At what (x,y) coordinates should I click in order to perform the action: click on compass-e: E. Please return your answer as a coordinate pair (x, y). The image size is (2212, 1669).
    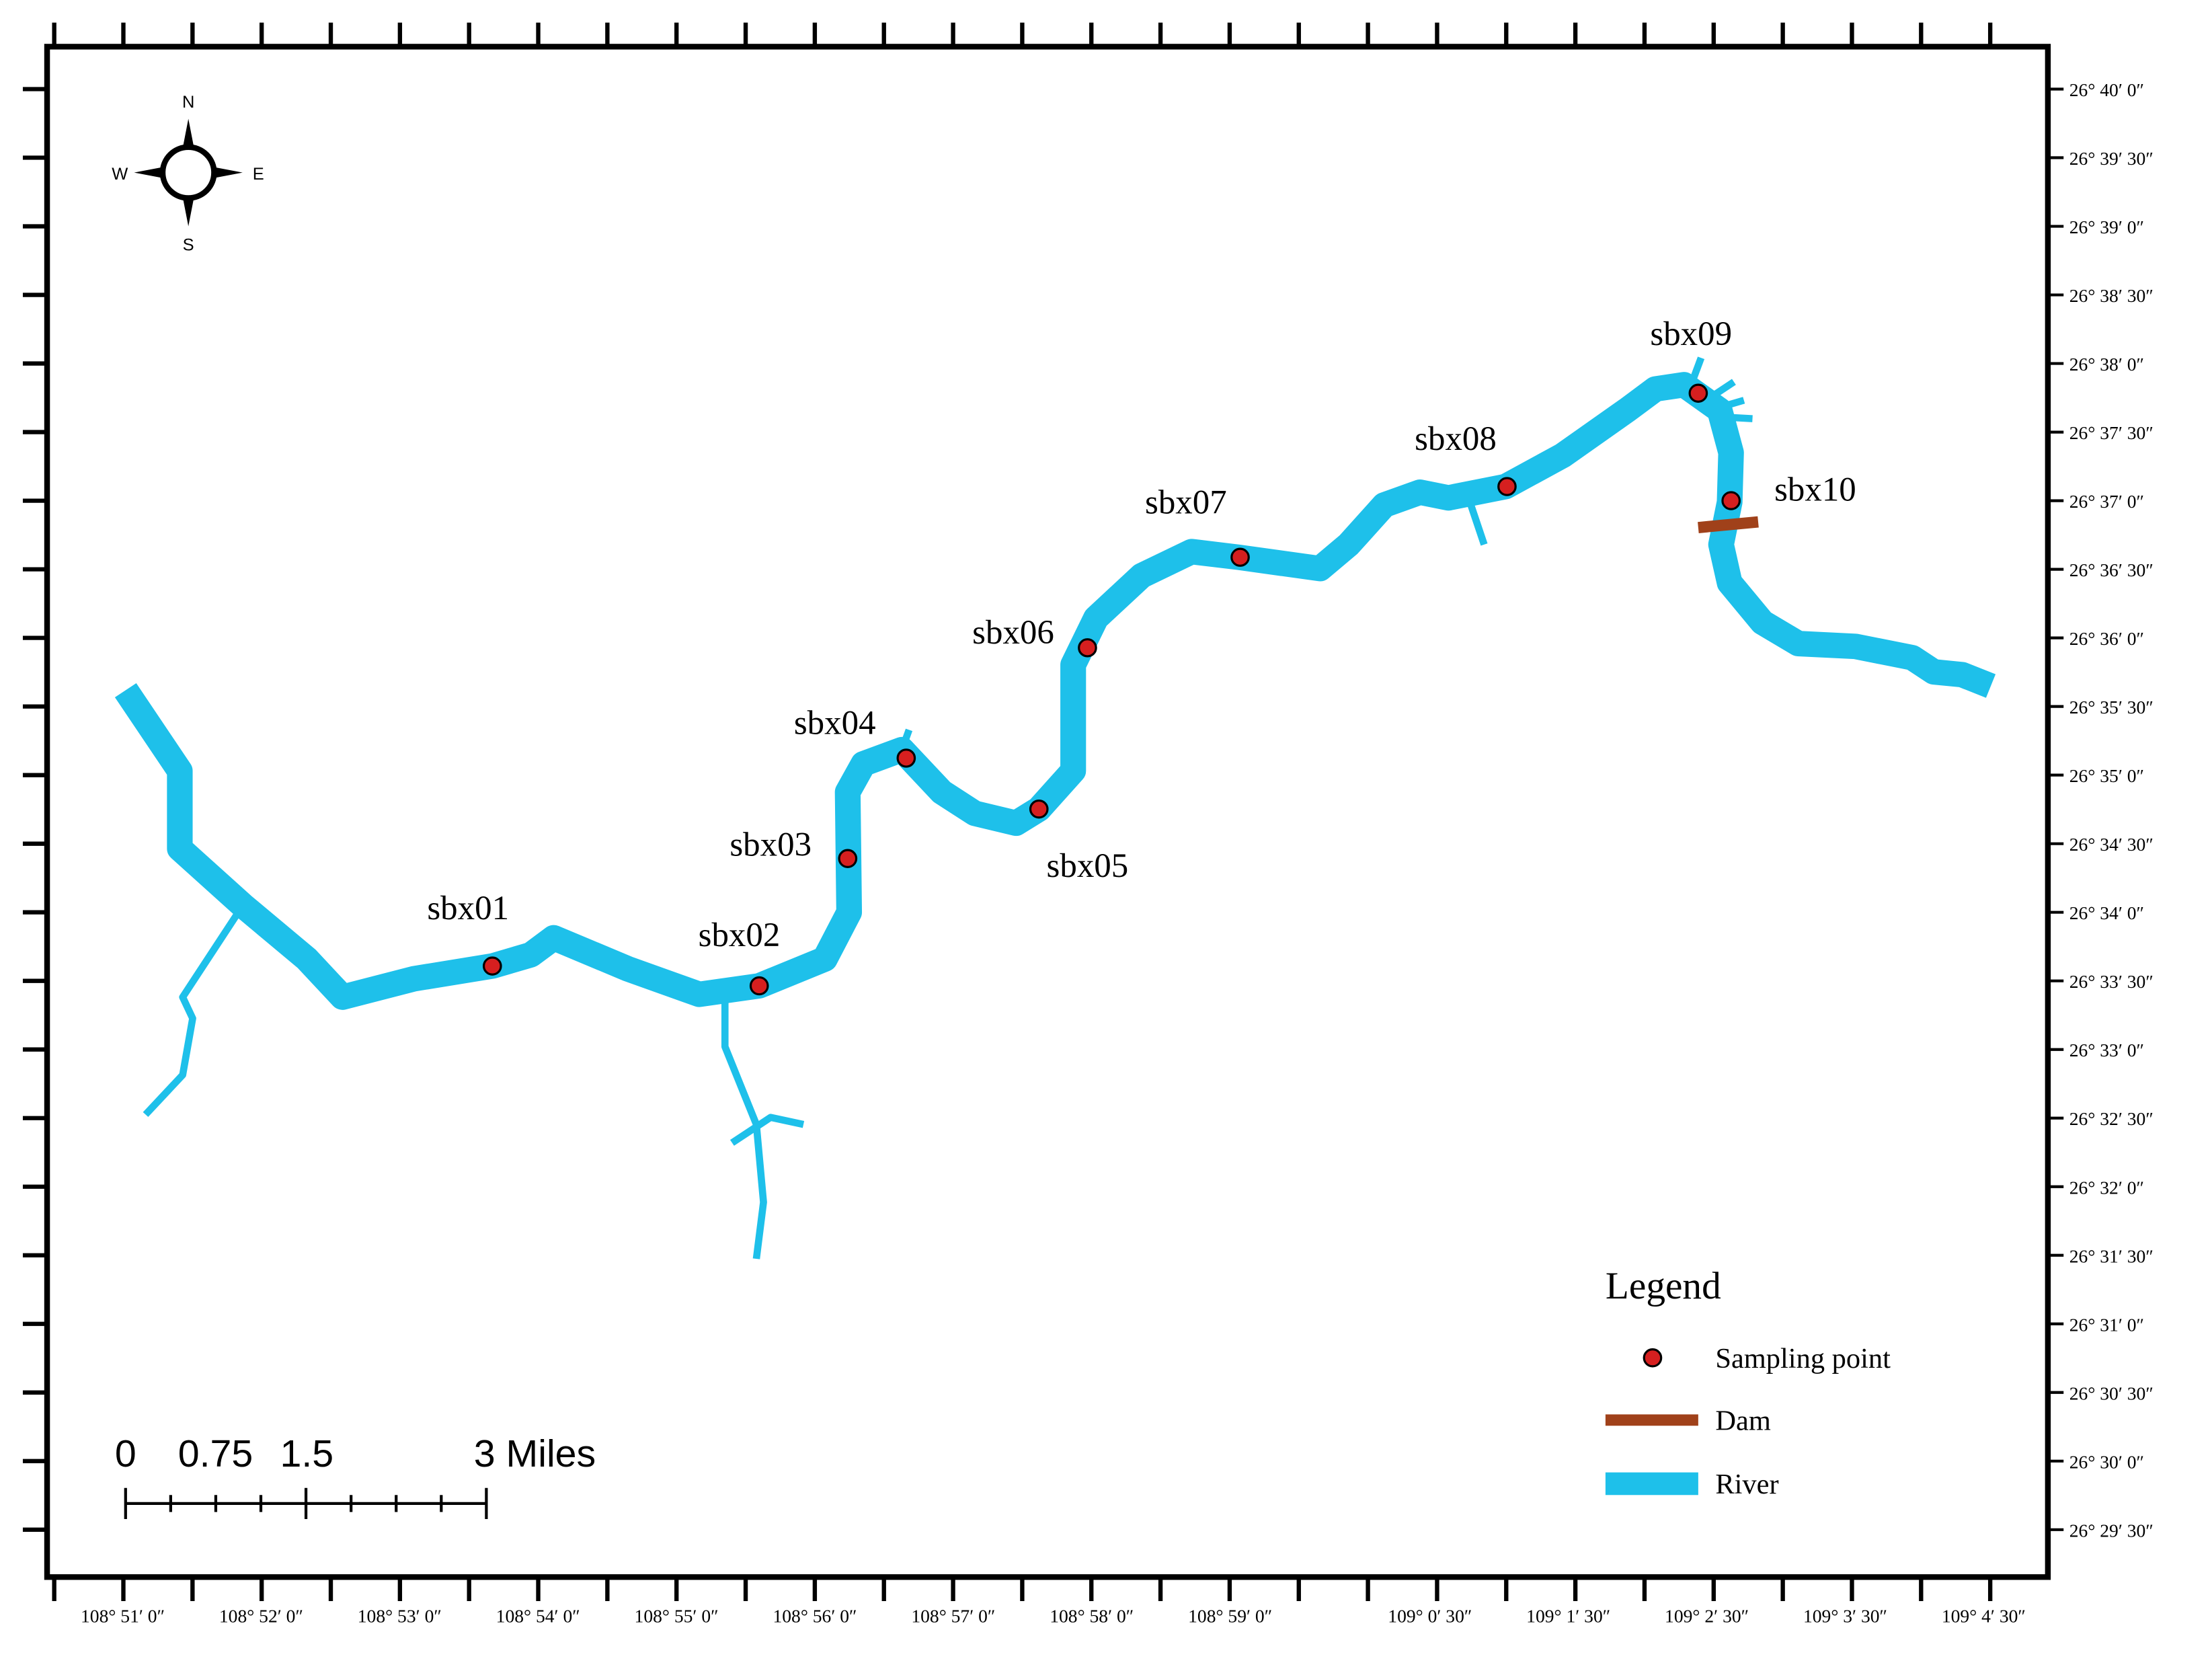
    Looking at the image, I should click on (258, 175).